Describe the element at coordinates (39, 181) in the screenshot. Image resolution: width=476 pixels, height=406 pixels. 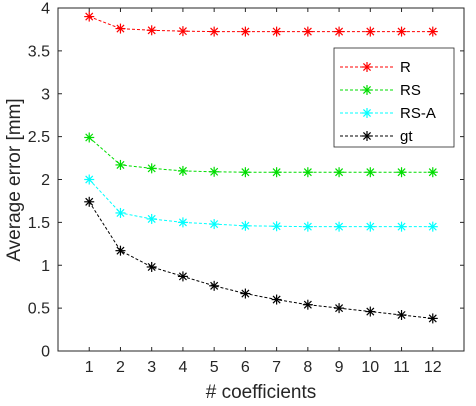
I see `y-tick-labels: 0 0.5 1 1.5 2 2.5 3 3.5 4` at that location.